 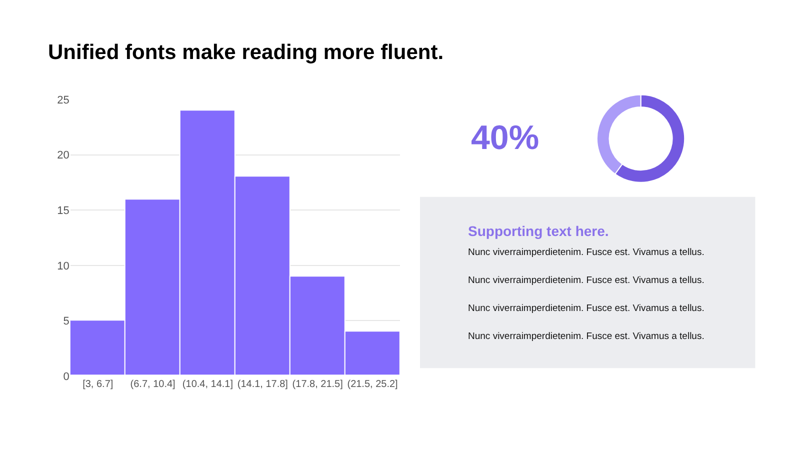 What do you see at coordinates (63, 100) in the screenshot?
I see `y-tick-label: 25` at bounding box center [63, 100].